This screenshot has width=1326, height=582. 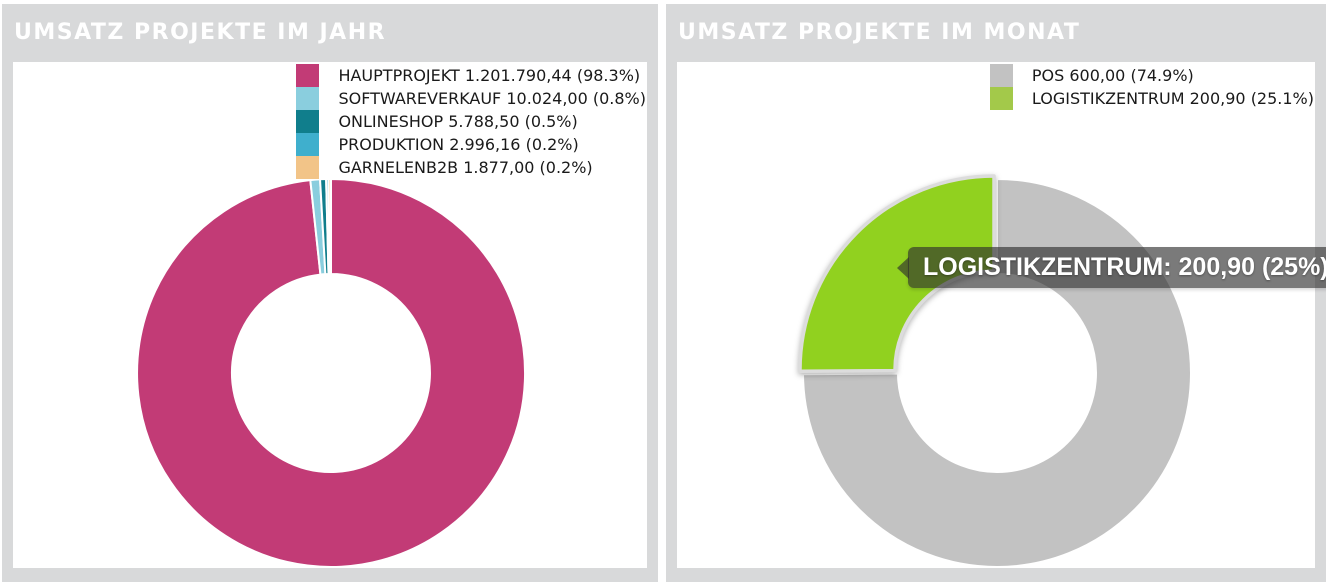 I want to click on legend-label: LOGISTIKZENTRUM 200,90 (25.1%), so click(x=1172, y=98).